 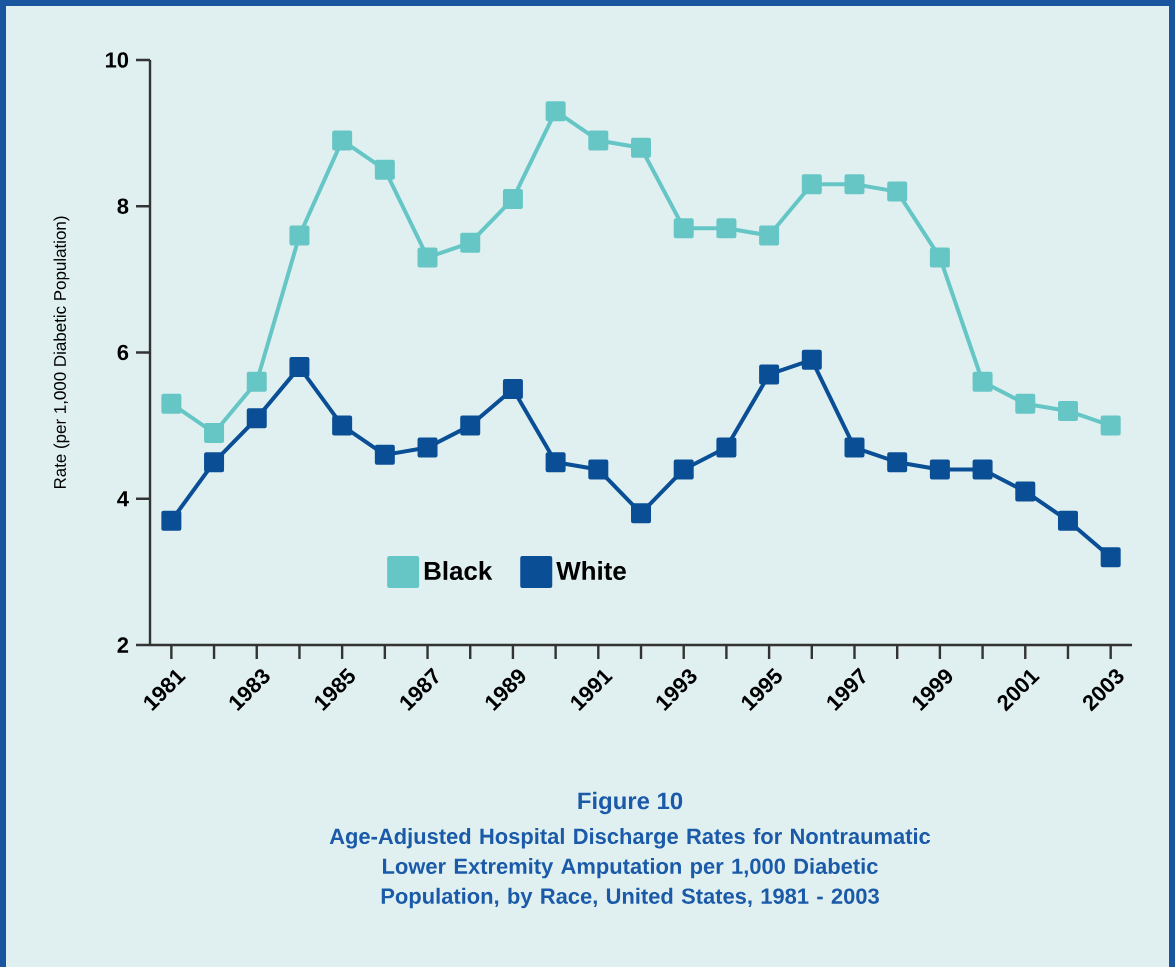 I want to click on legend-label: Black, so click(x=458, y=571).